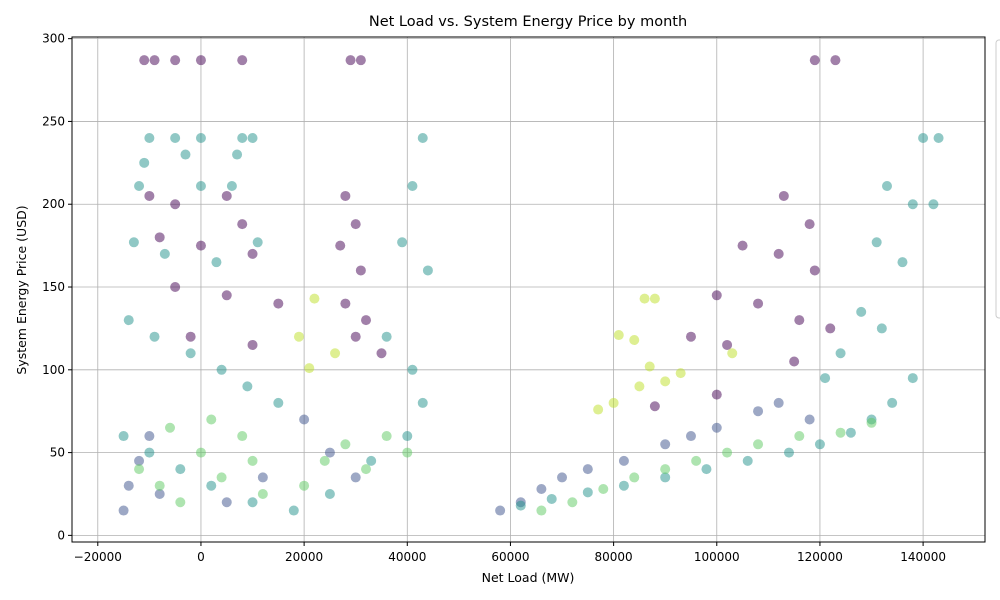  What do you see at coordinates (923, 557) in the screenshot?
I see `x-tick-label: 140000` at bounding box center [923, 557].